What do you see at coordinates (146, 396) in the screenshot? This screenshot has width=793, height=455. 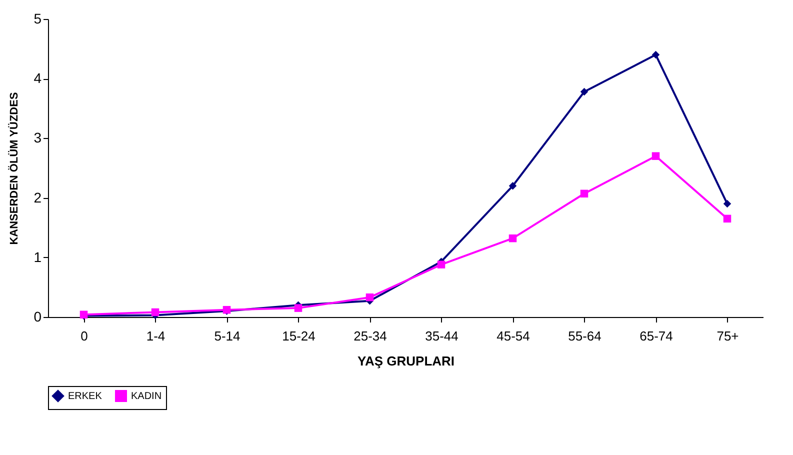 I see `legend-label: KADIN` at bounding box center [146, 396].